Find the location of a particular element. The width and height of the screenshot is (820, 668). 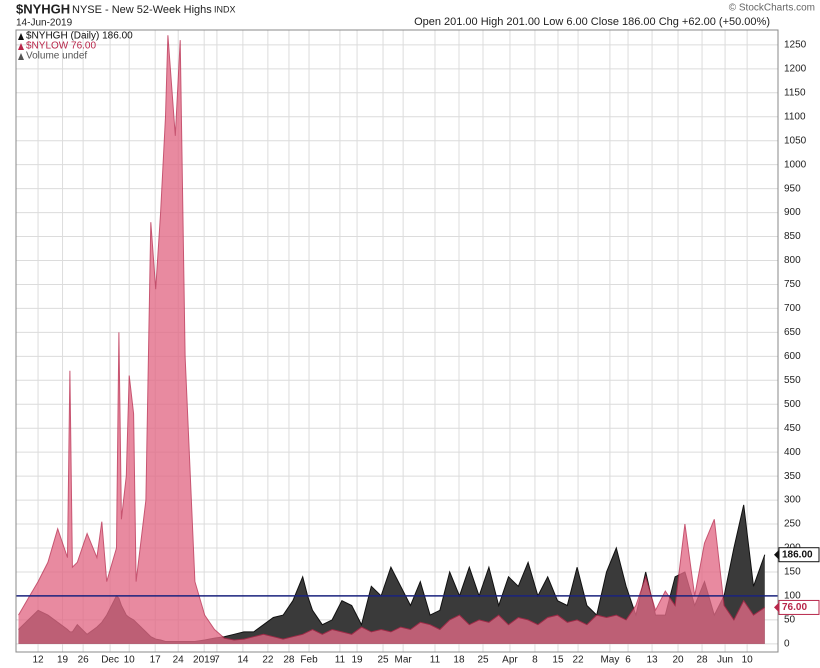

x-tick-label: Jun is located at coordinates (725, 660).